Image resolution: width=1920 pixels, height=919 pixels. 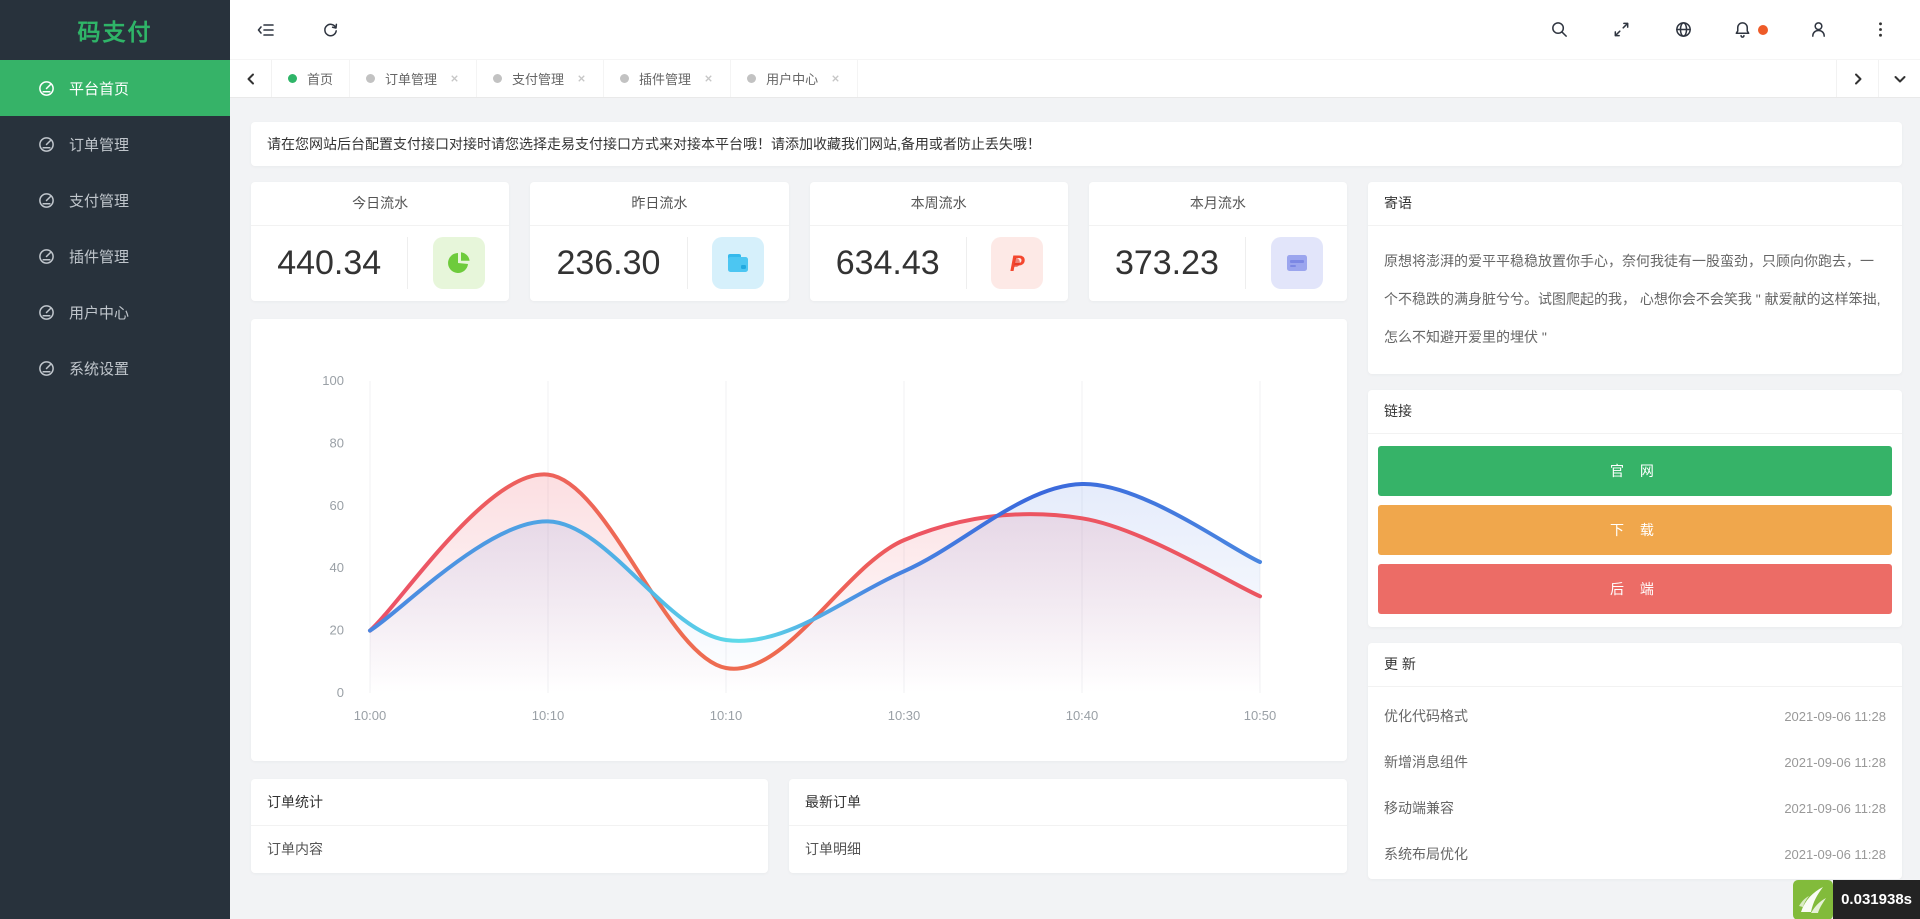 I want to click on tab-orders: 订单管理, so click(x=414, y=78).